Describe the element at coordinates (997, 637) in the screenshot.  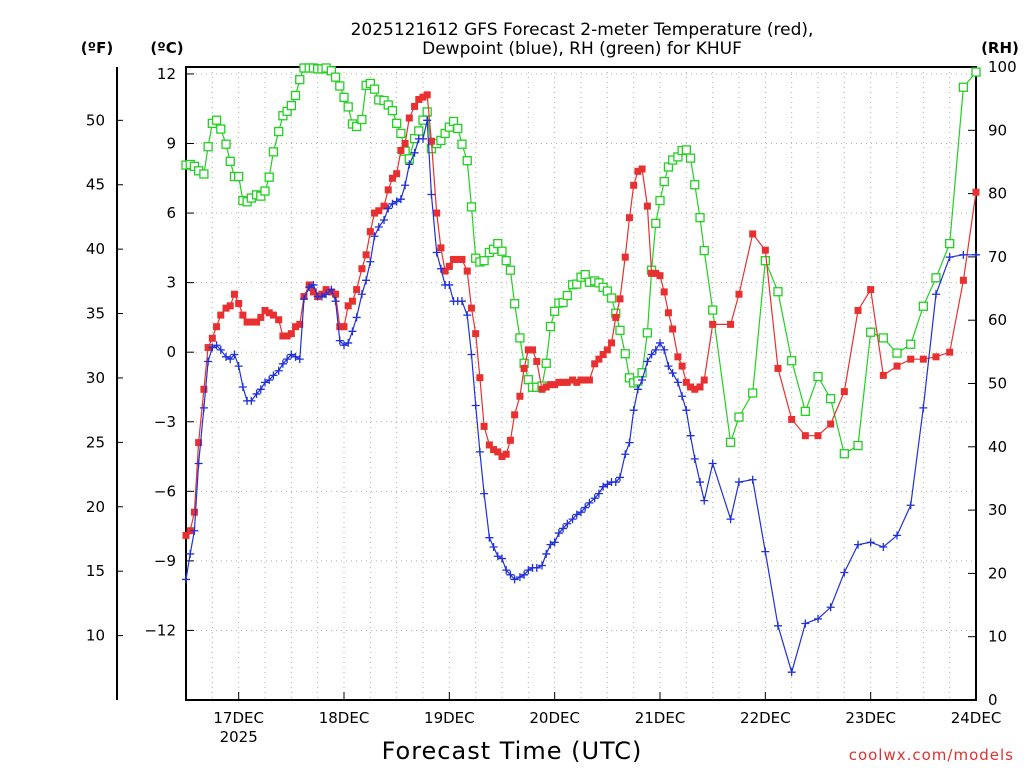
I see `rh-tick-label: 10` at that location.